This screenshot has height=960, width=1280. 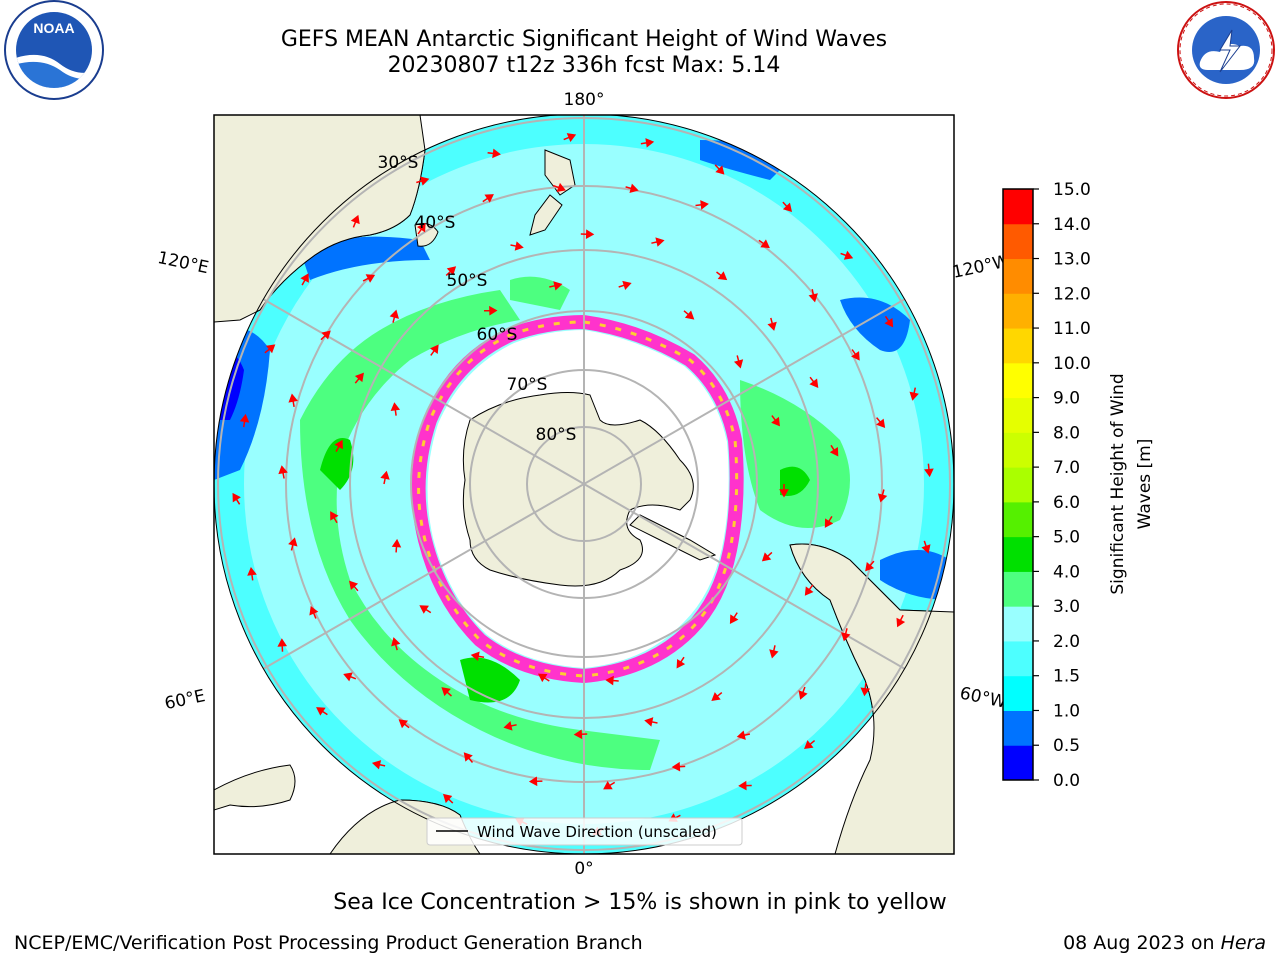 What do you see at coordinates (1066, 572) in the screenshot?
I see `colorbar-tick-label: 4.0` at bounding box center [1066, 572].